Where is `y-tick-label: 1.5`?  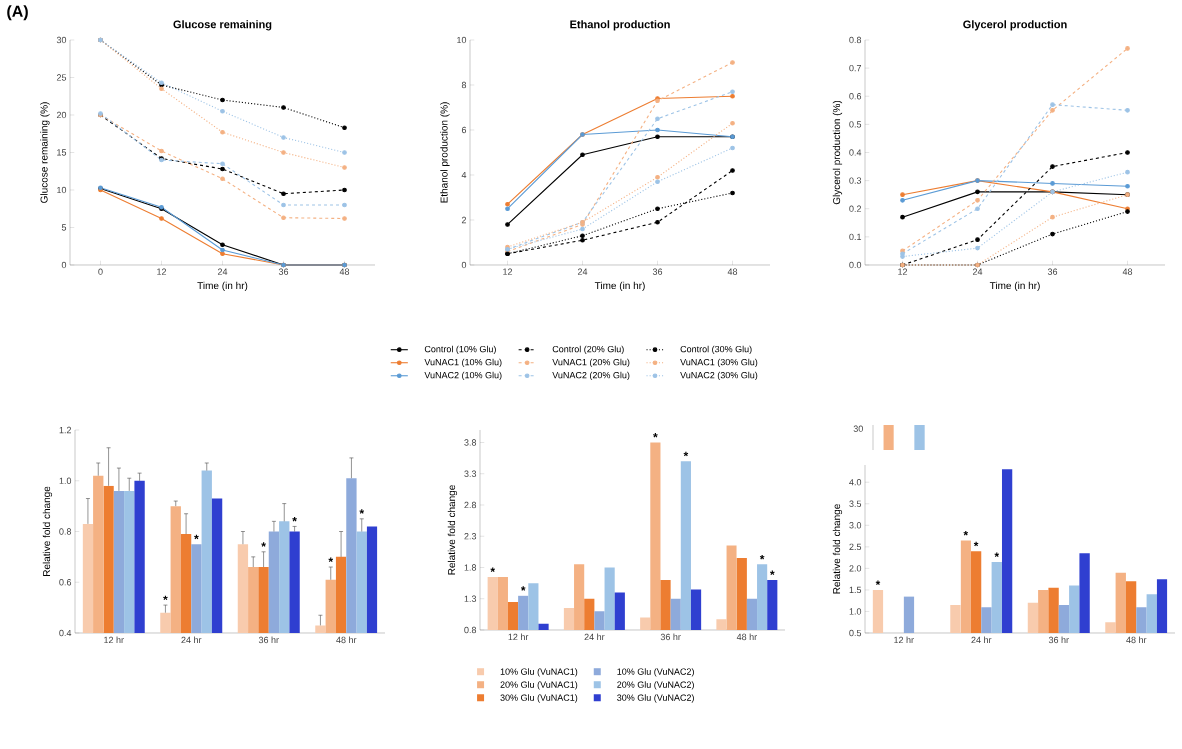
y-tick-label: 1.5 is located at coordinates (855, 590).